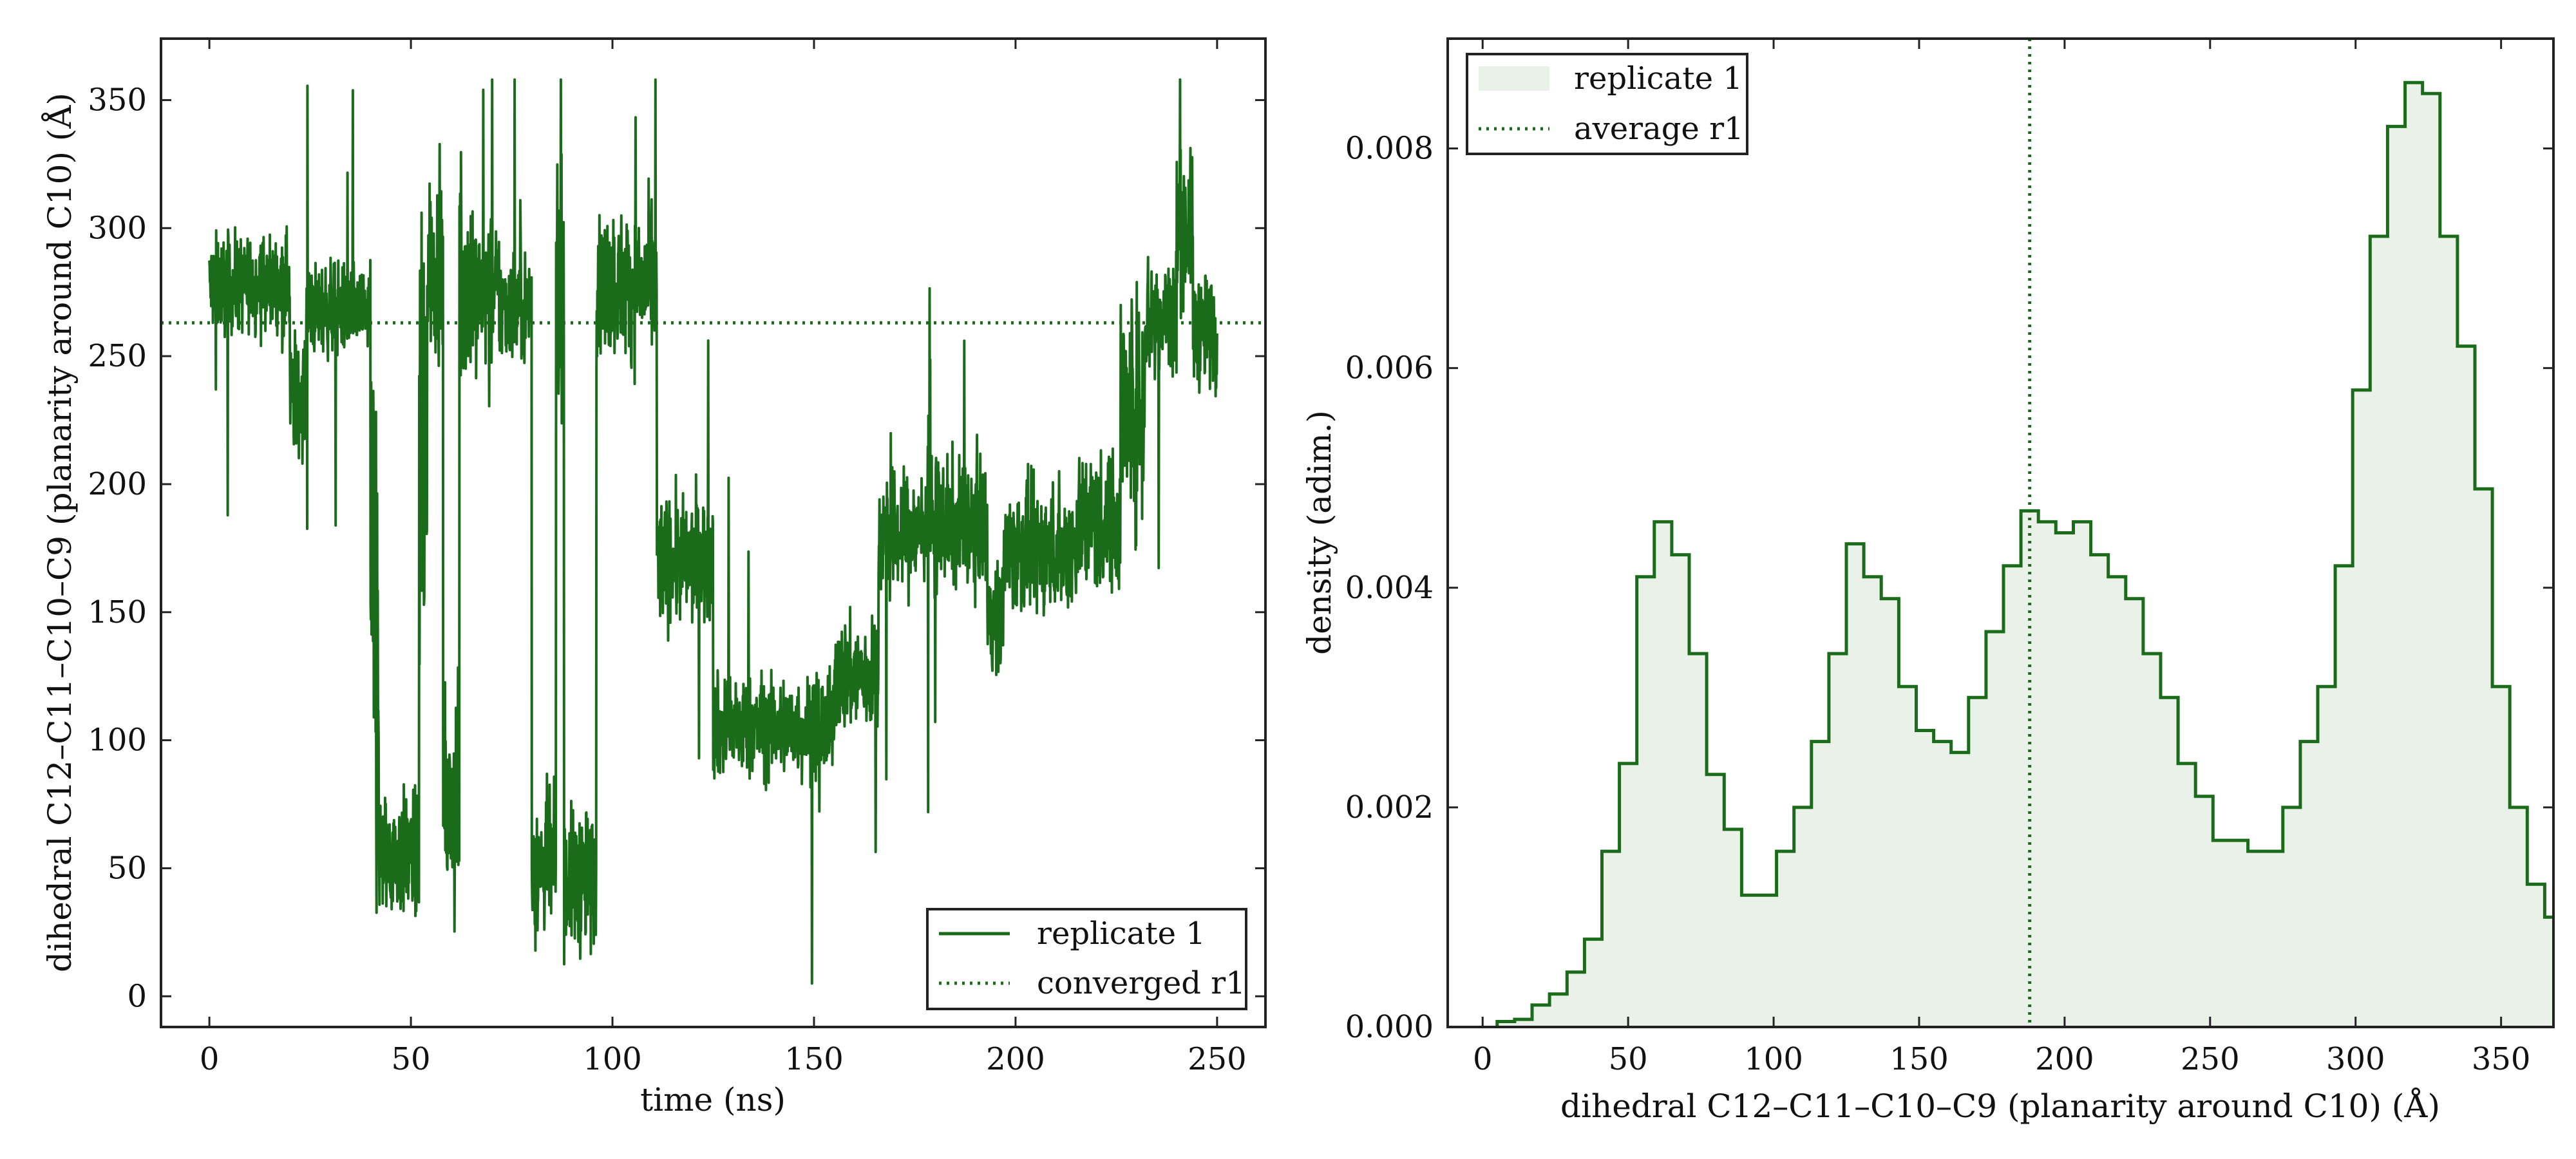 The width and height of the screenshot is (2576, 1159). I want to click on x-tick-label: 350, so click(2501, 1059).